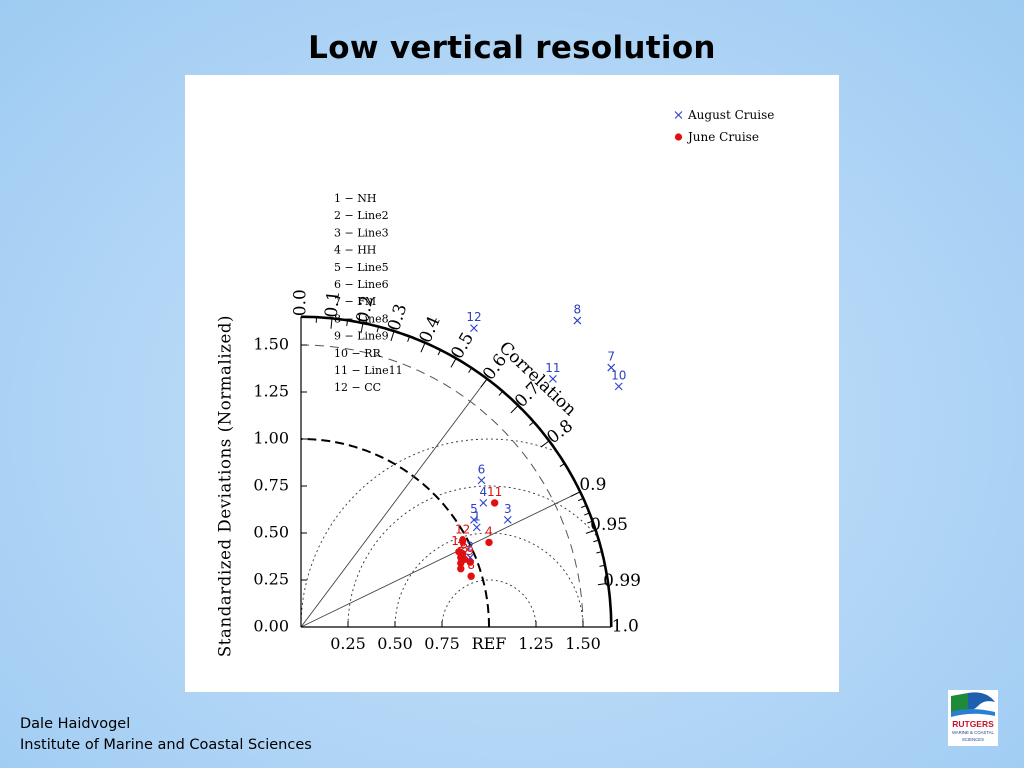 This screenshot has width=1024, height=768. What do you see at coordinates (625, 627) in the screenshot?
I see `correlation-tick-label: 1.0` at bounding box center [625, 627].